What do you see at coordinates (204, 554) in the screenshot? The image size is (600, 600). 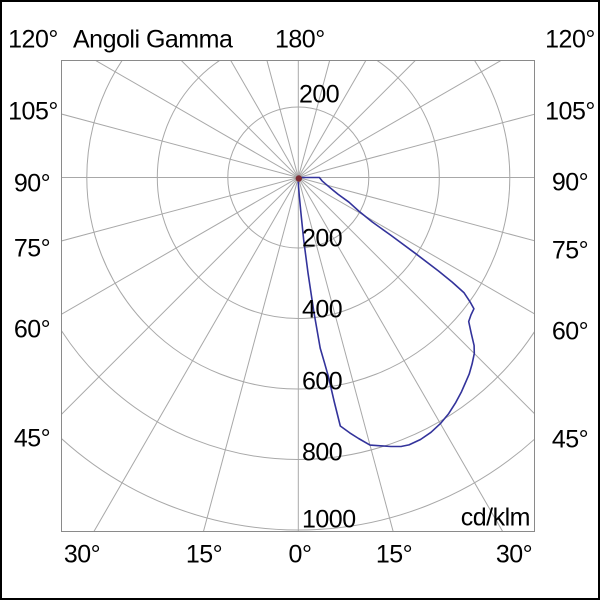 I see `gamma-label-bottom-15-left: 15°` at bounding box center [204, 554].